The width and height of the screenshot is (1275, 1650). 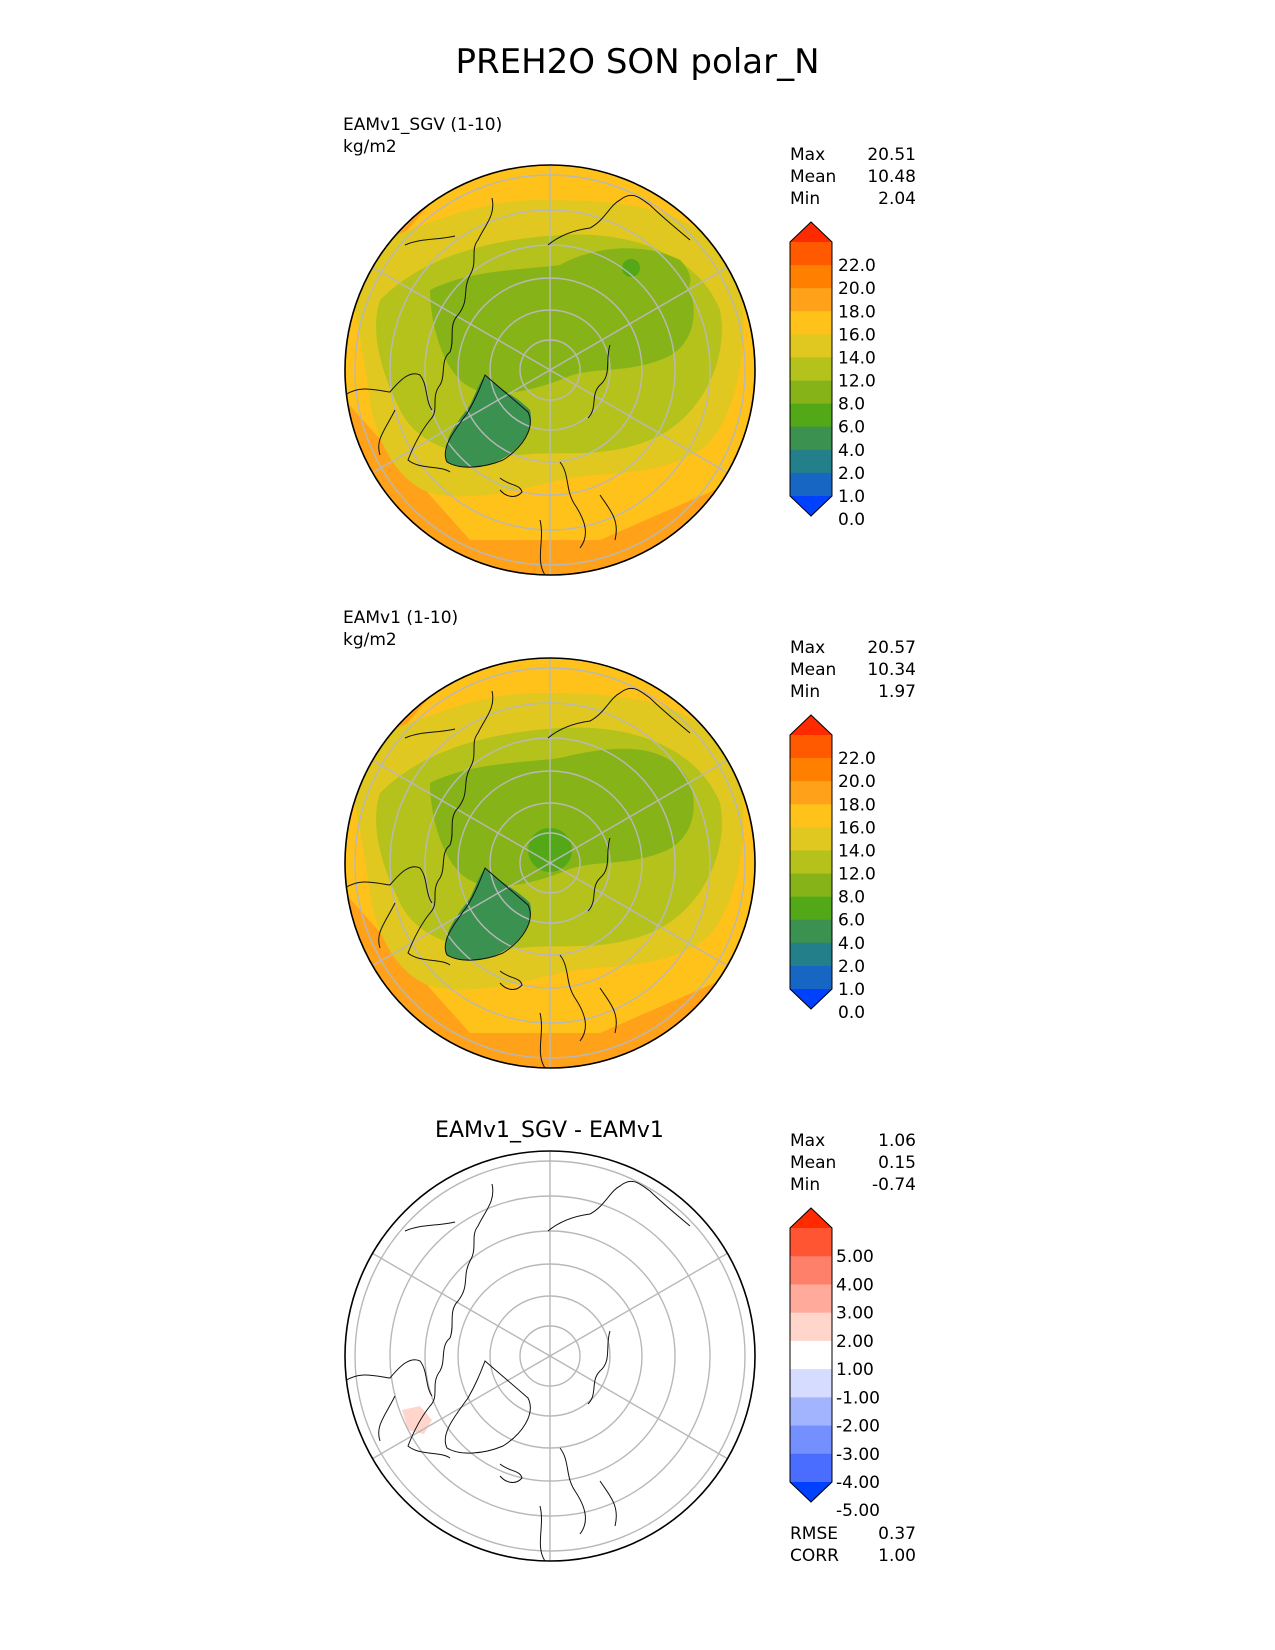 What do you see at coordinates (814, 1534) in the screenshot?
I see `metric-label: RMSE` at bounding box center [814, 1534].